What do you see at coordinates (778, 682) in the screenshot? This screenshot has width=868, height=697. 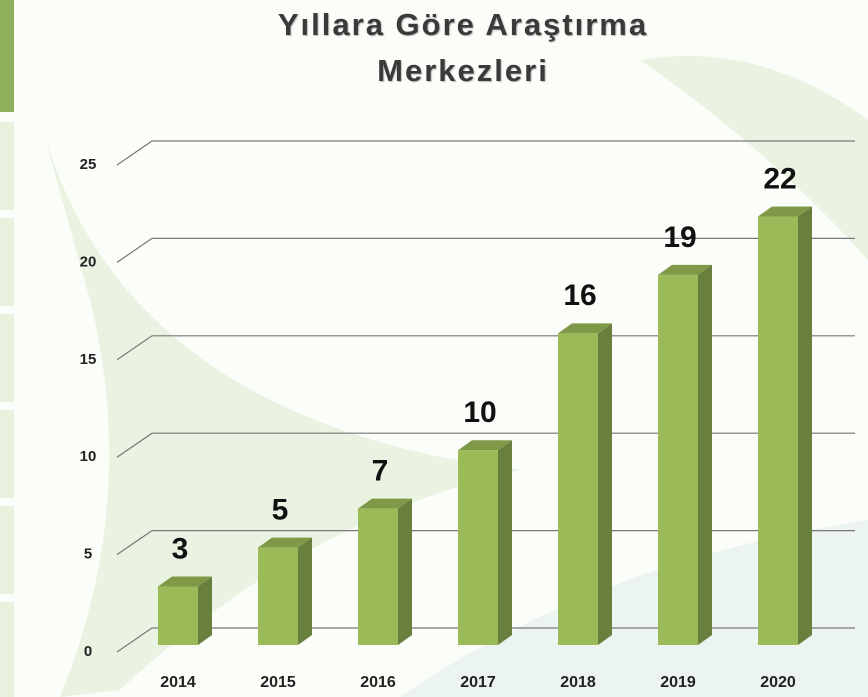 I see `x-tick-label: 2020` at bounding box center [778, 682].